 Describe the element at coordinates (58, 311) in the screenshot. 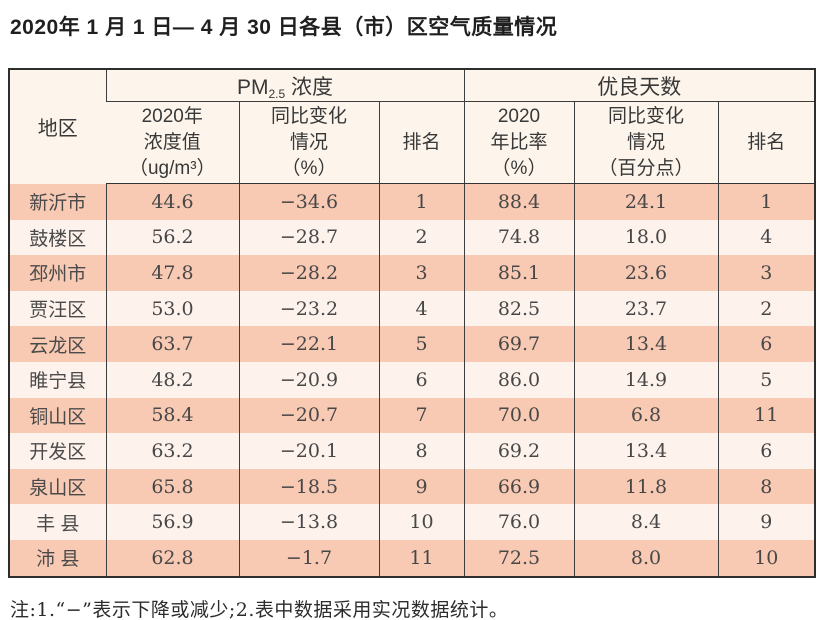

I see `cell-region: 贾汪区` at that location.